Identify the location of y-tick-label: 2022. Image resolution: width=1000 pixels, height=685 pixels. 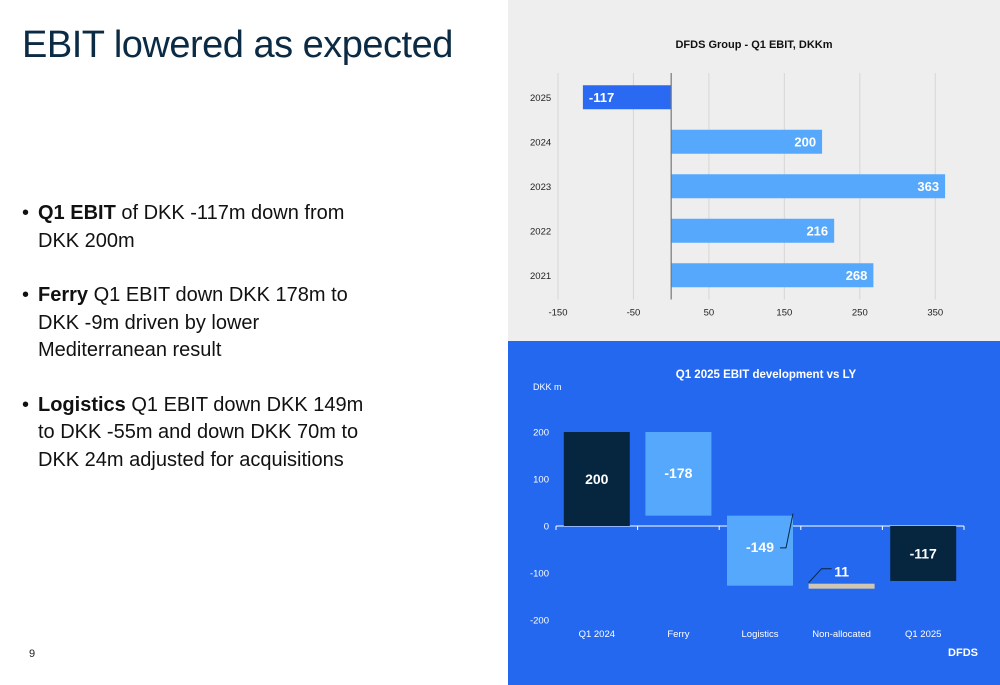
(540, 231).